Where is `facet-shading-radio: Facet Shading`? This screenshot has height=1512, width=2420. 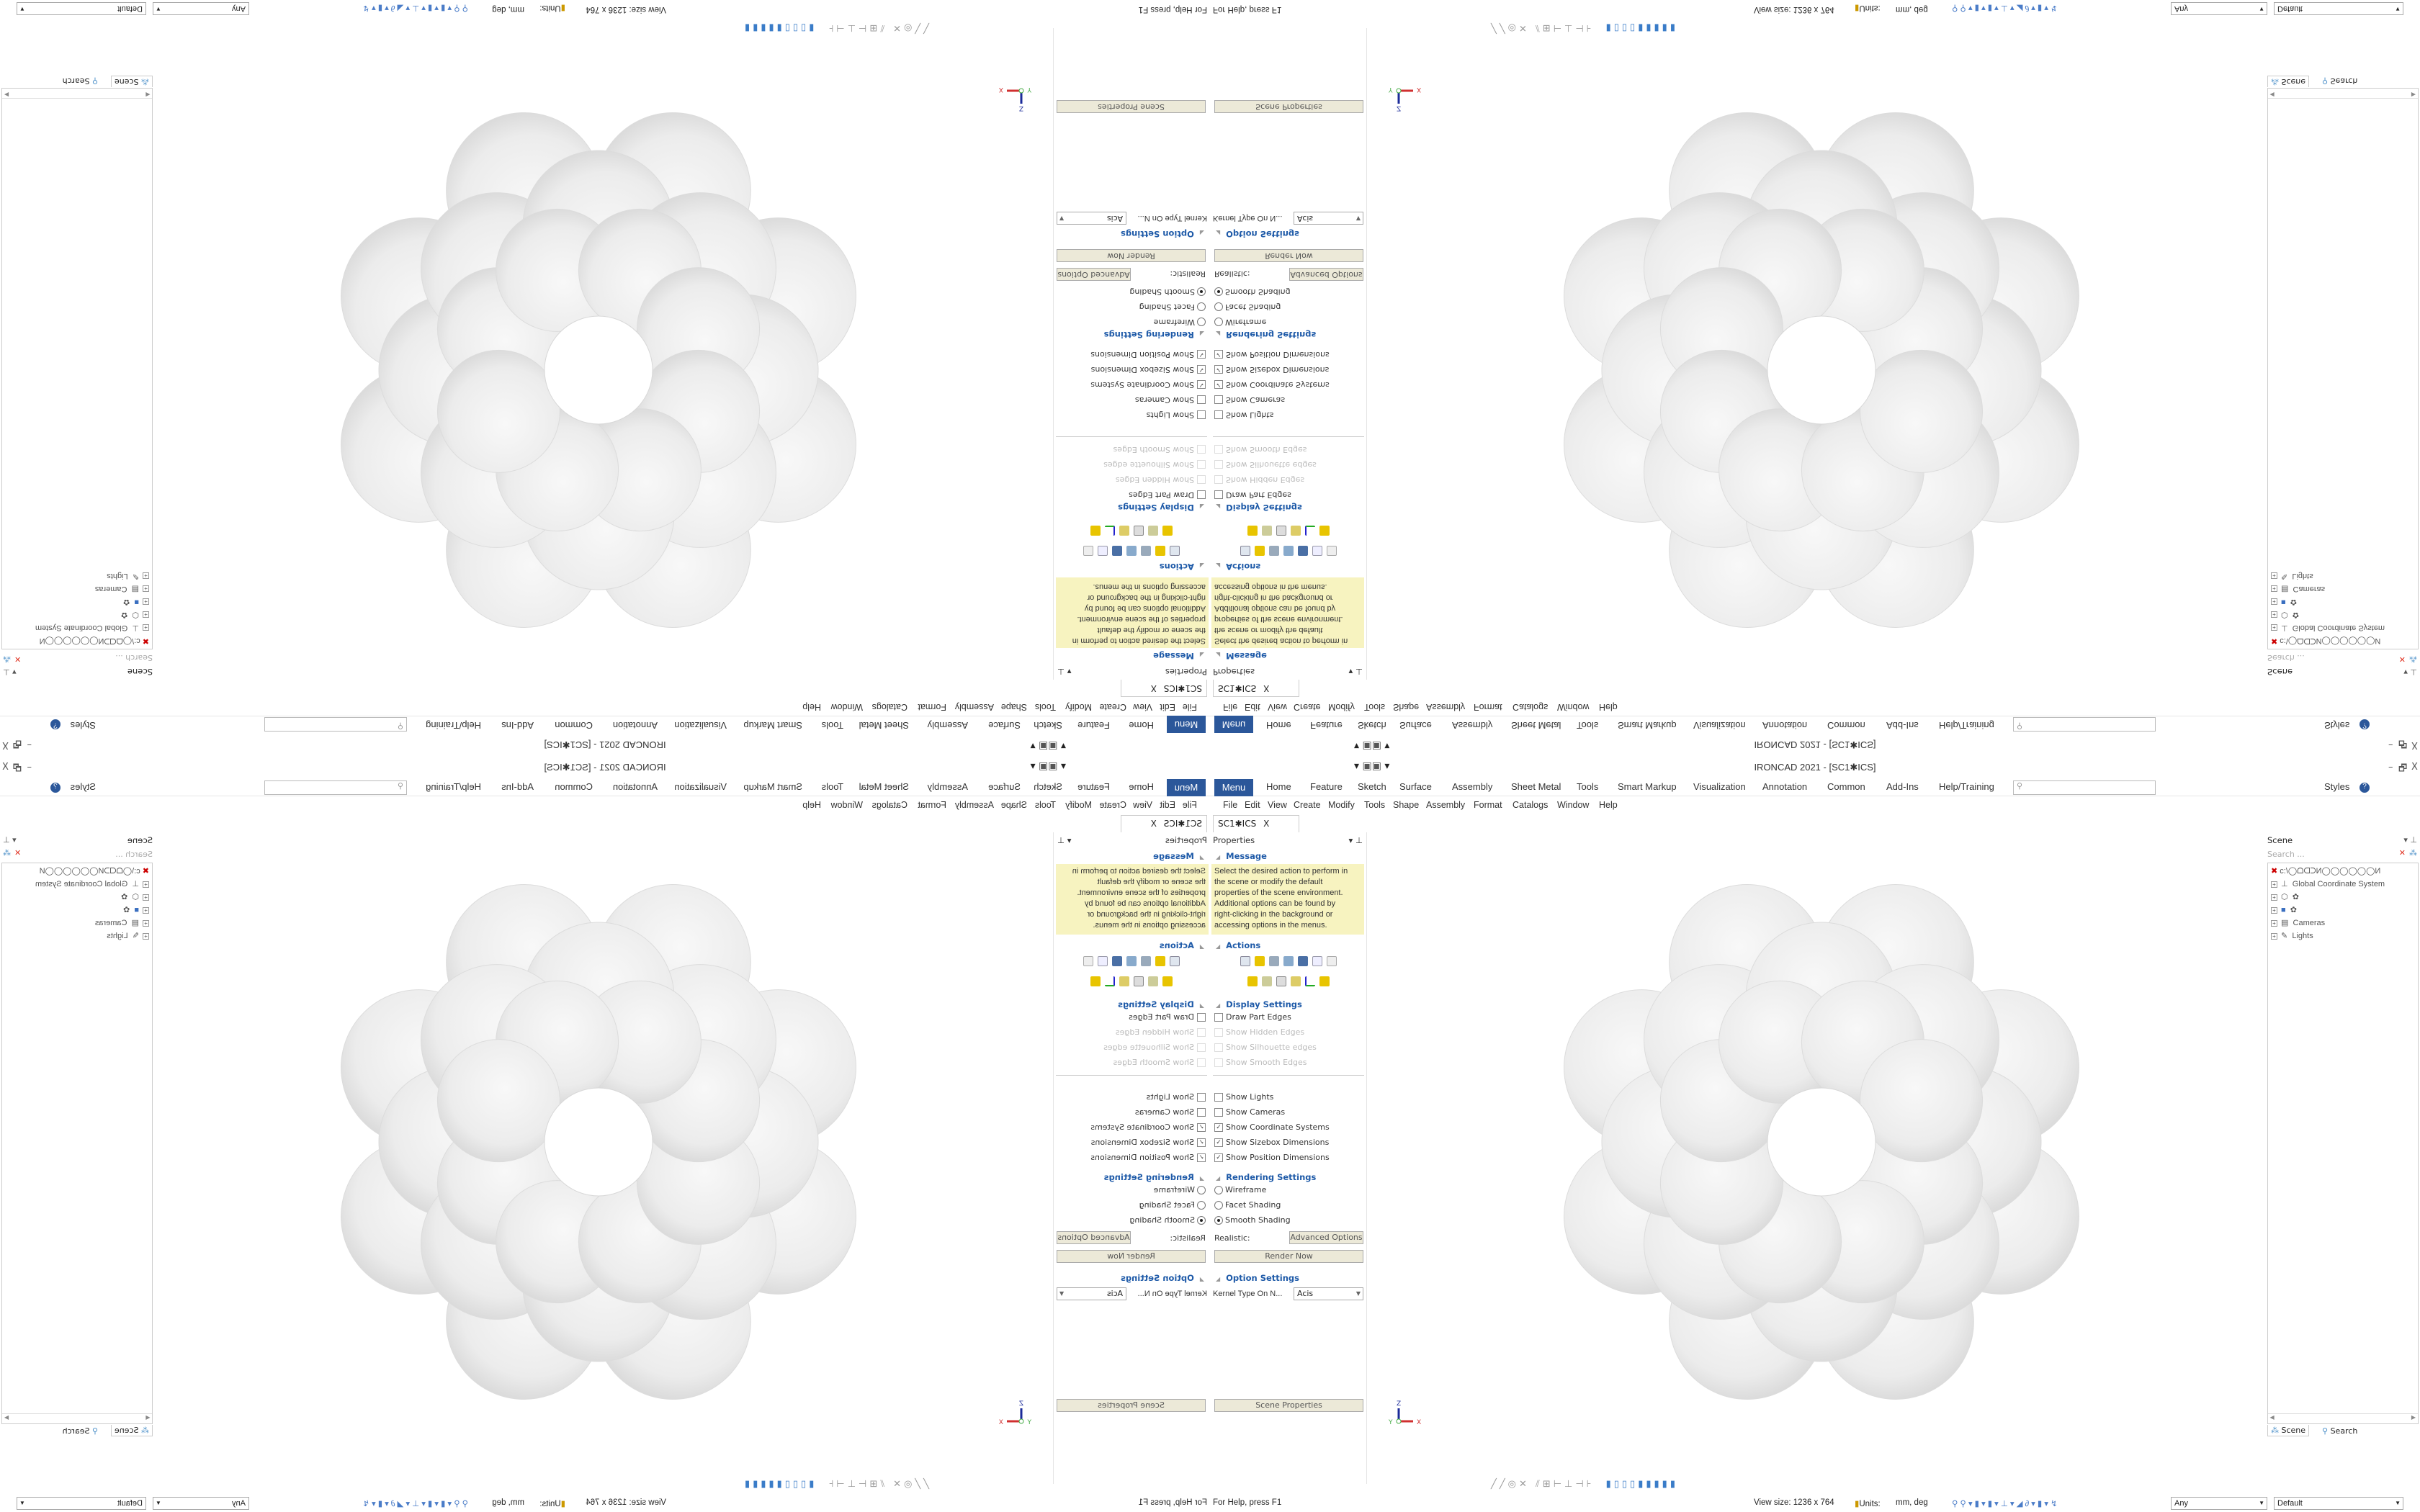 facet-shading-radio: Facet Shading is located at coordinates (1247, 1205).